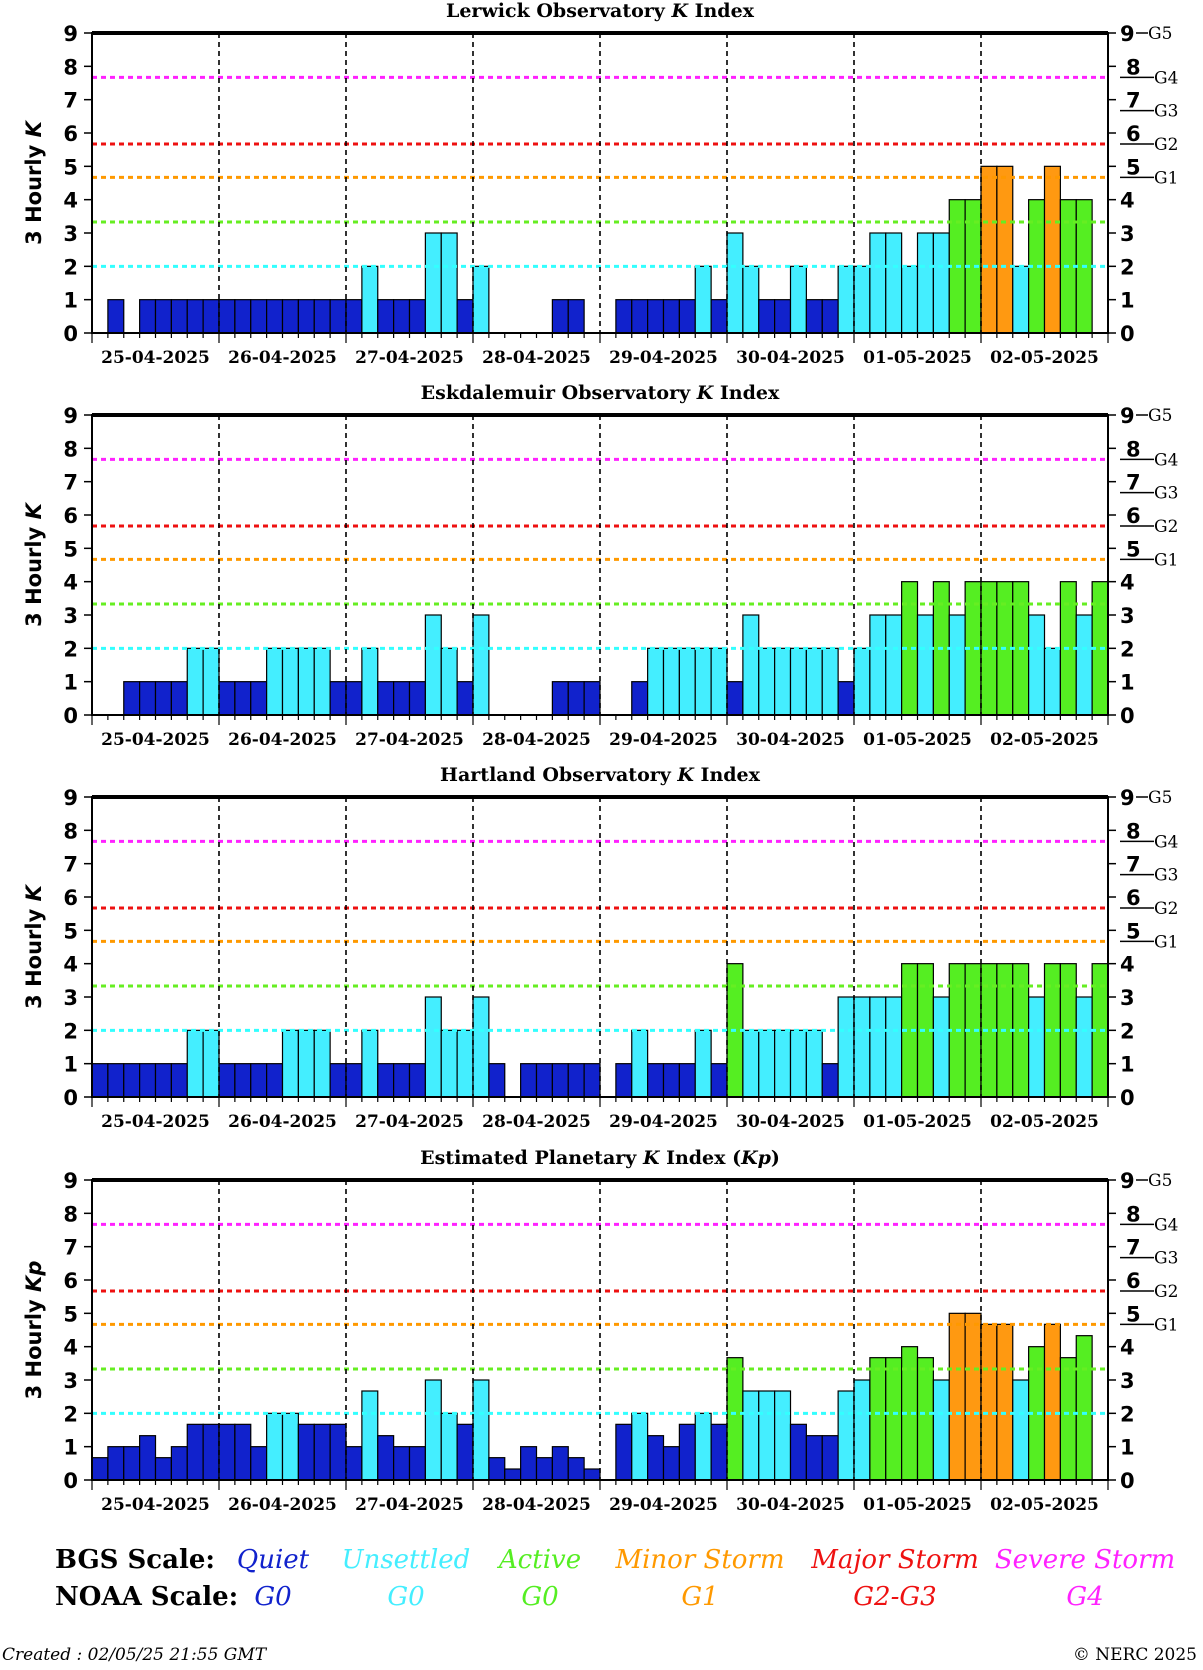 This screenshot has width=1203, height=1670. I want to click on chart-title: Estimated Planetary K Index (Kp), so click(600, 1158).